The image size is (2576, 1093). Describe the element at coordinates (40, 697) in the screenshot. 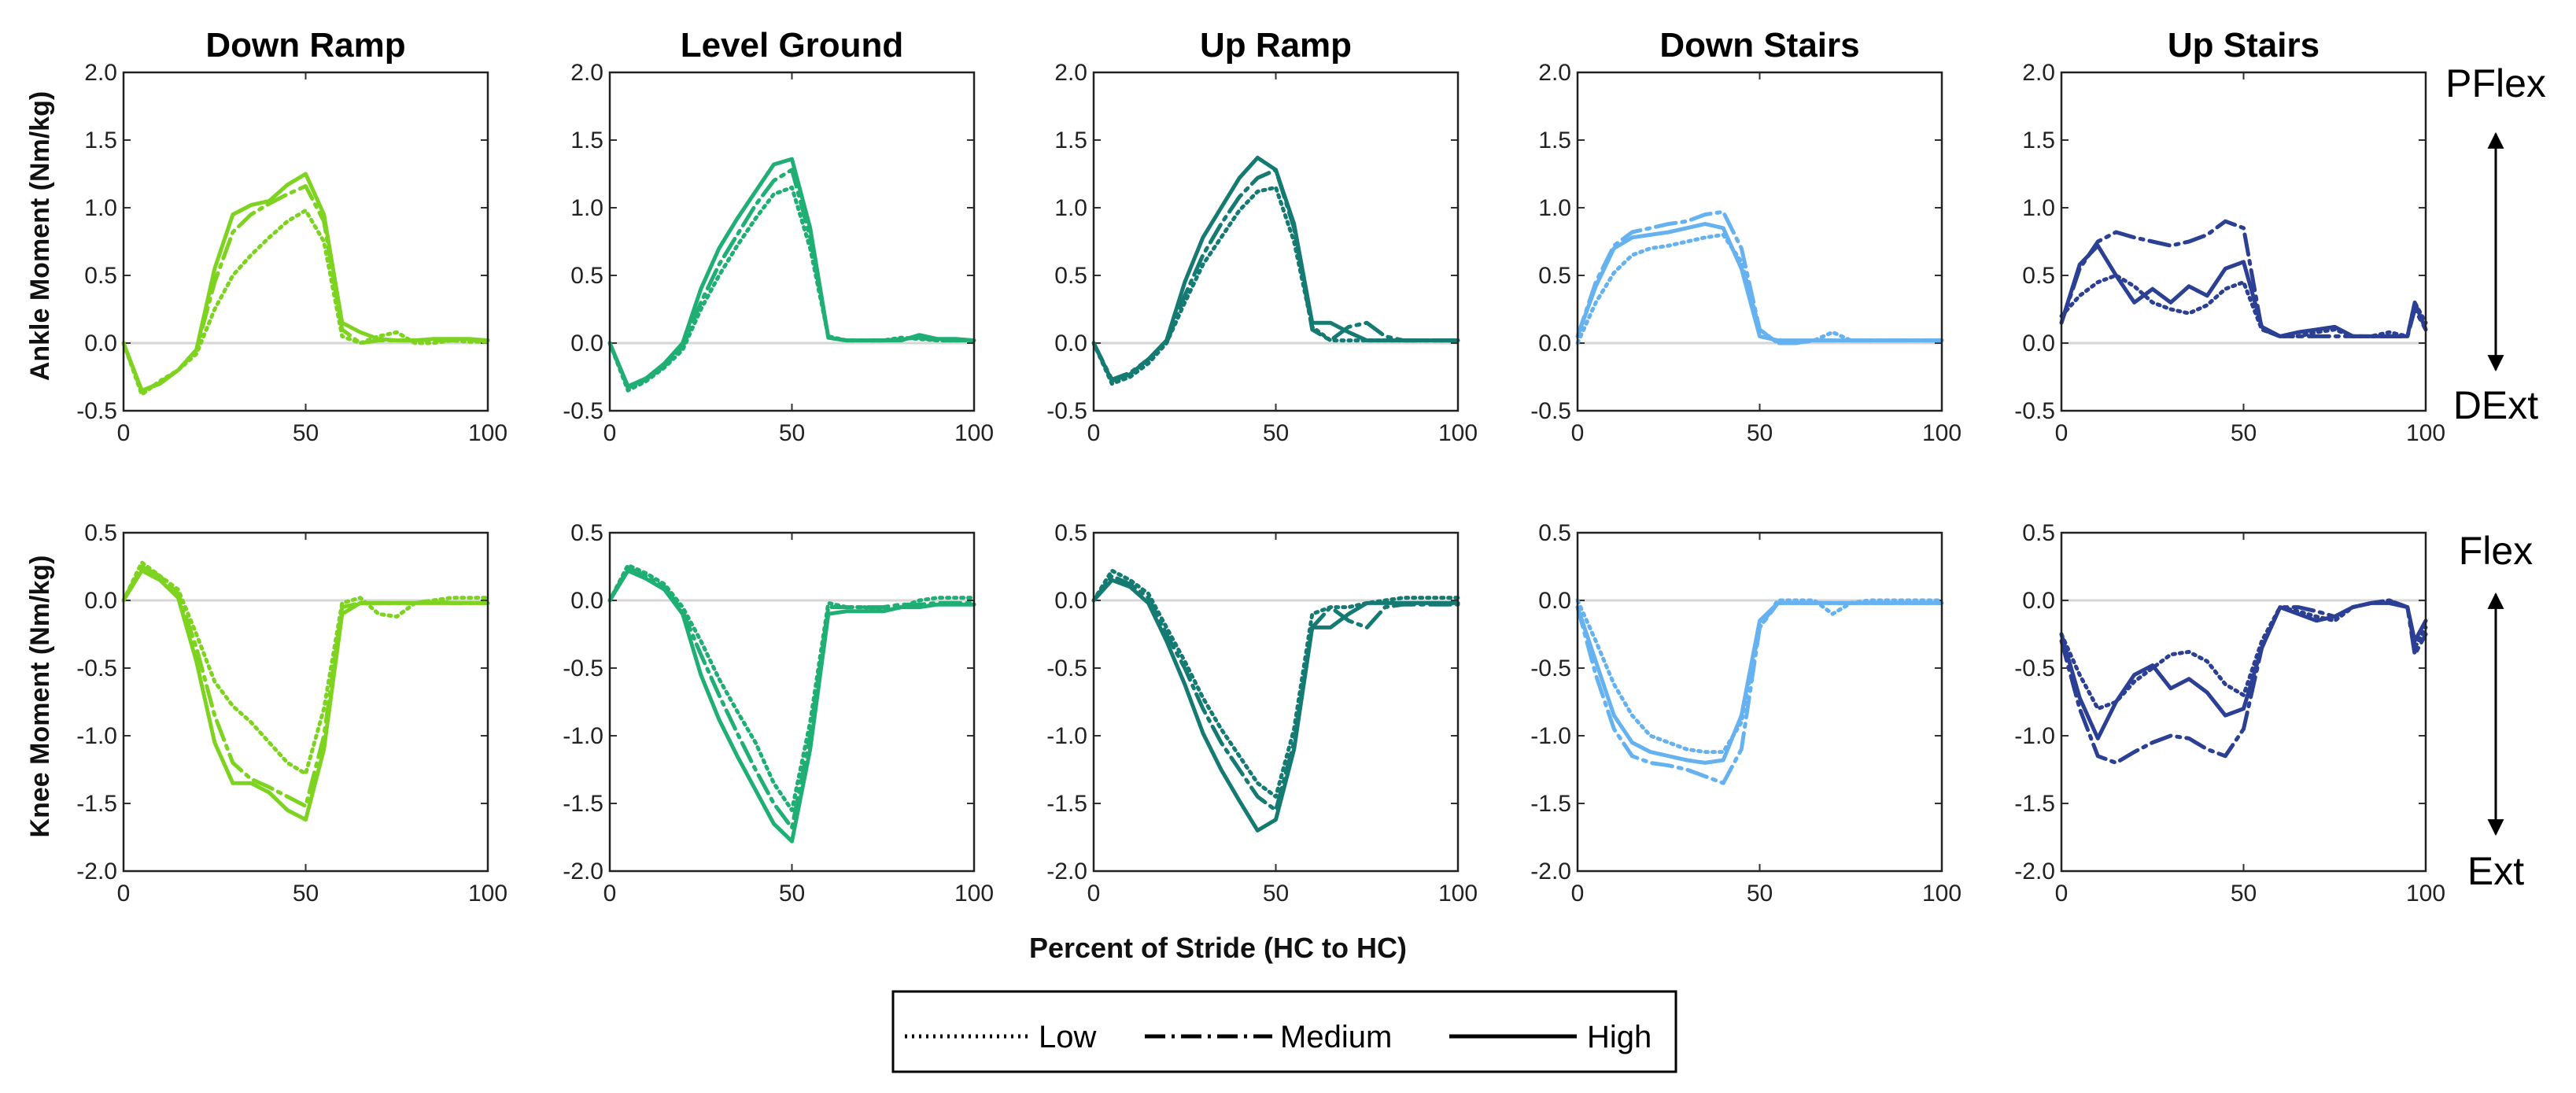

I see `knee-moment-ylabel: Knee Moment (Nm/kg)` at that location.